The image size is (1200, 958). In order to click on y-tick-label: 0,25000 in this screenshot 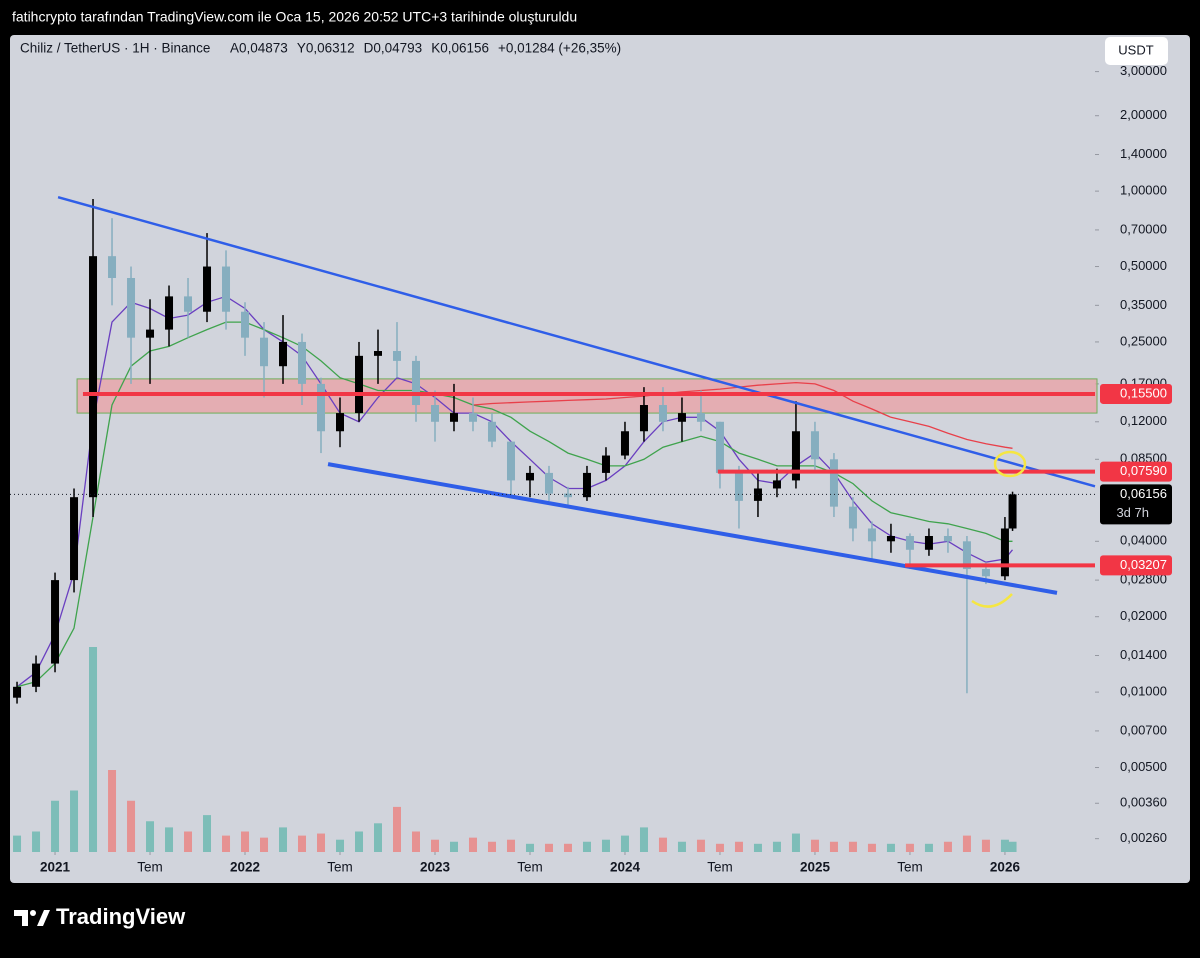, I will do `click(1143, 340)`.